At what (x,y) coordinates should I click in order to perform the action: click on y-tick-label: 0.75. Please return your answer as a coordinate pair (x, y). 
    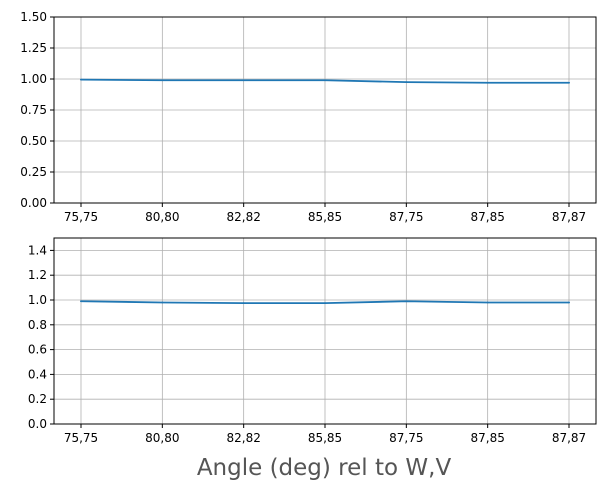
    Looking at the image, I should click on (33, 110).